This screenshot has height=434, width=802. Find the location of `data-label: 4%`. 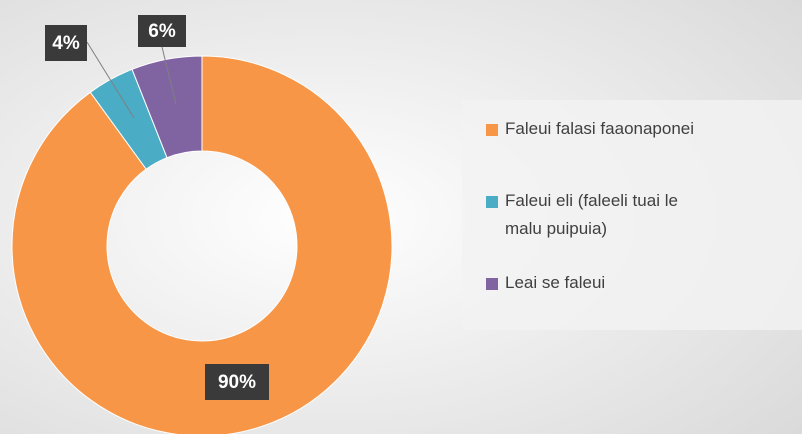

data-label: 4% is located at coordinates (66, 43).